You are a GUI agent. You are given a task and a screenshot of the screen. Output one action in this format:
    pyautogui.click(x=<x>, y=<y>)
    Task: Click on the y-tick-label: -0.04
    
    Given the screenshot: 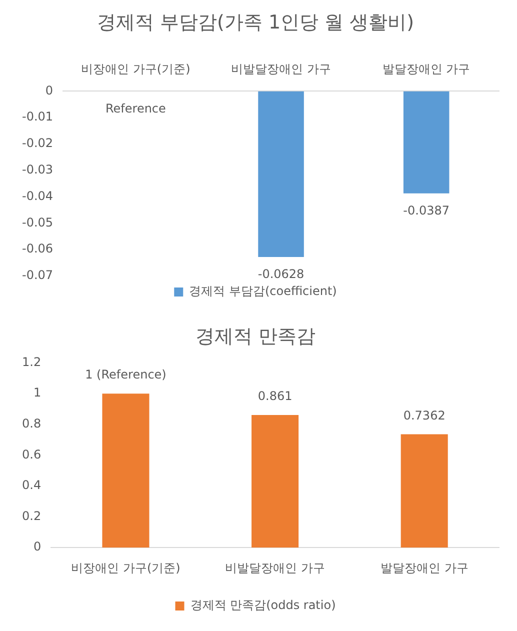 What is the action you would take?
    pyautogui.click(x=38, y=195)
    